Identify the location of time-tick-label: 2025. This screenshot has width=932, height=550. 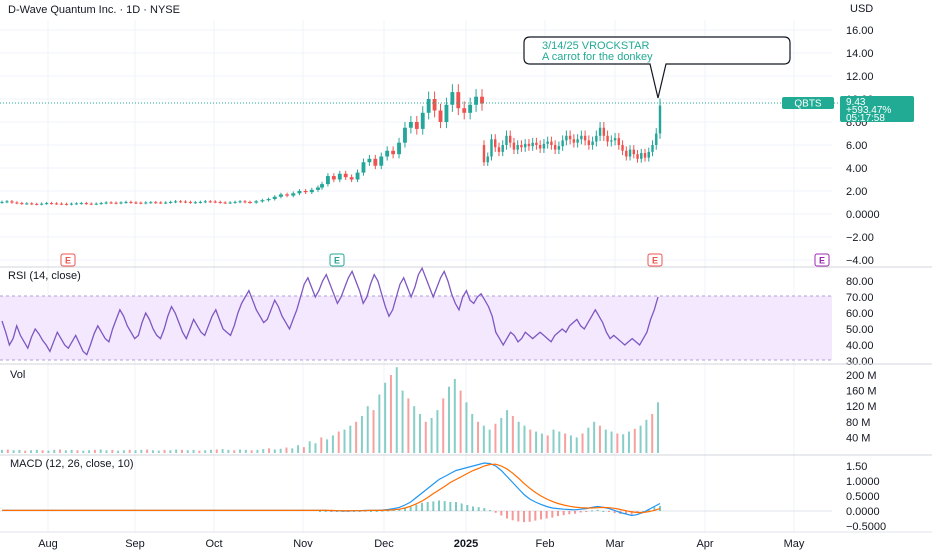
(466, 544).